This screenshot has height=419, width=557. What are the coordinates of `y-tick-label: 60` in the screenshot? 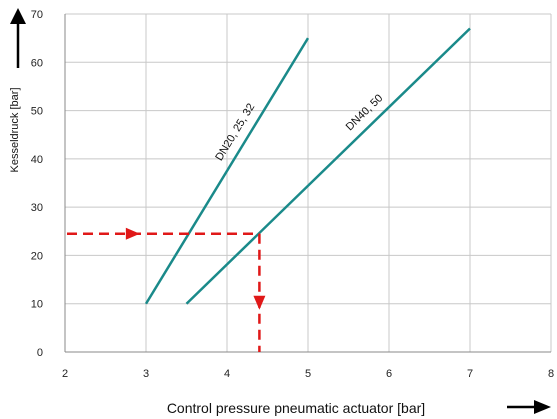 It's located at (37, 63).